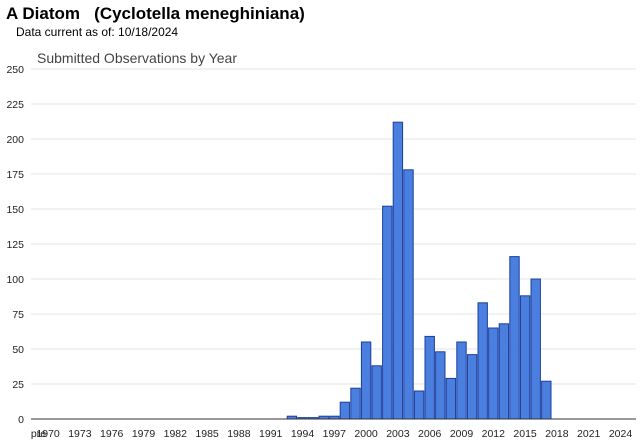 The height and width of the screenshot is (442, 640). Describe the element at coordinates (398, 434) in the screenshot. I see `x-tick-label: 2003` at that location.